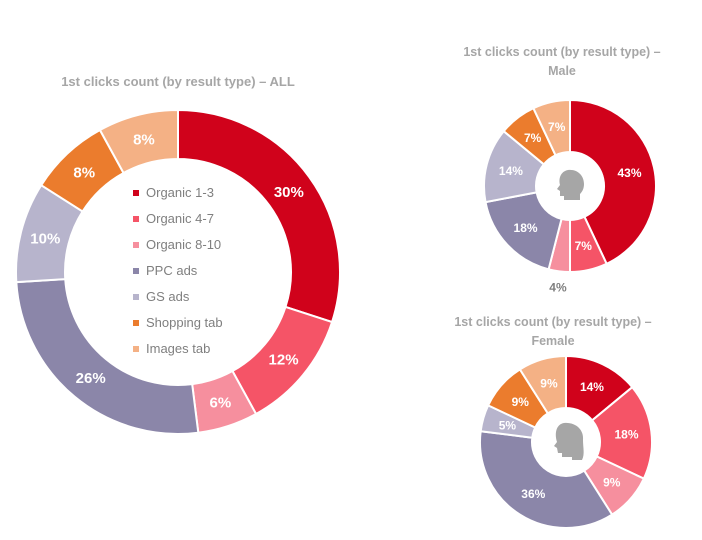 This screenshot has height=540, width=702. Describe the element at coordinates (180, 218) in the screenshot. I see `legend-label-organic-4-7: Organic 4-7` at that location.